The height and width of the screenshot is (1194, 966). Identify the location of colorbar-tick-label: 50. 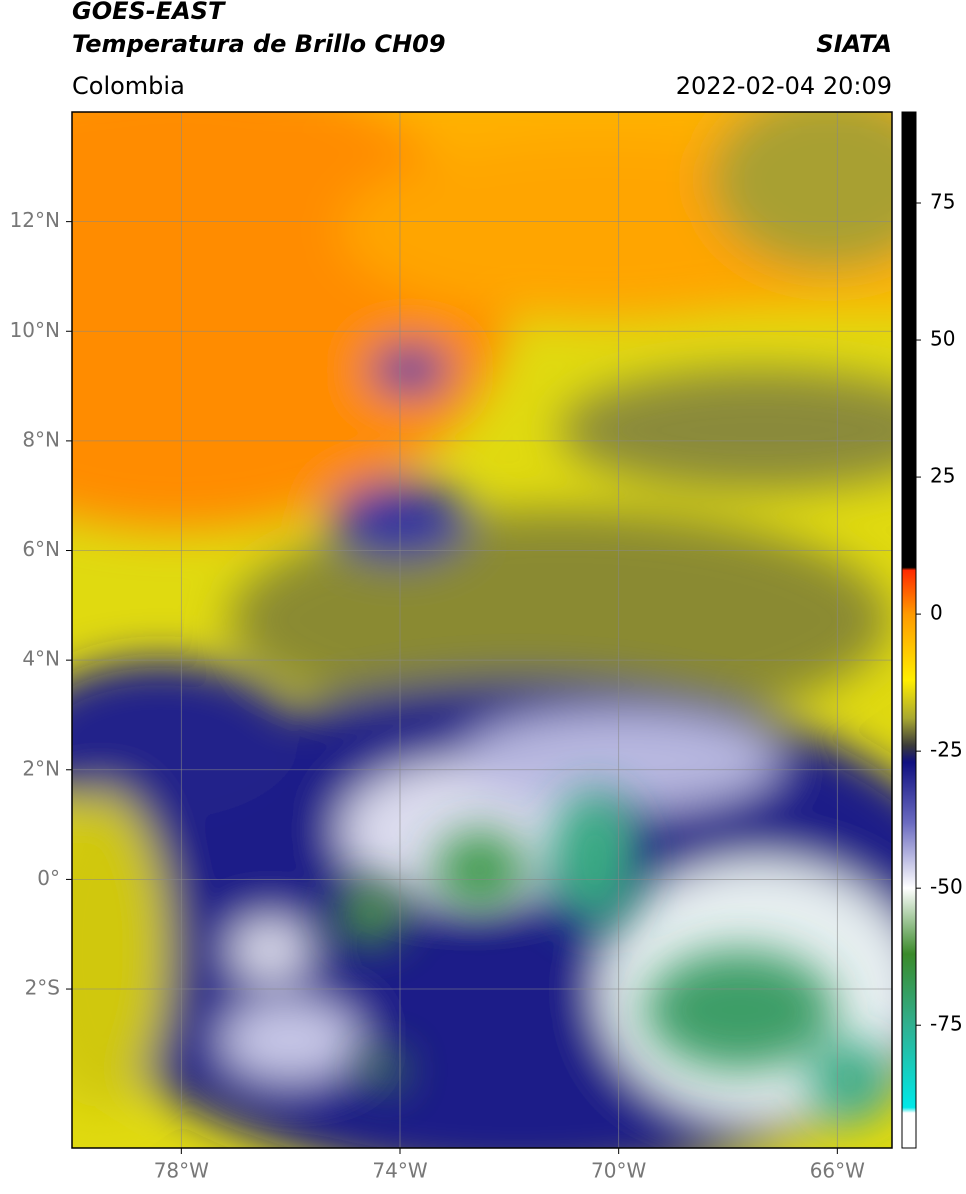
(942, 339).